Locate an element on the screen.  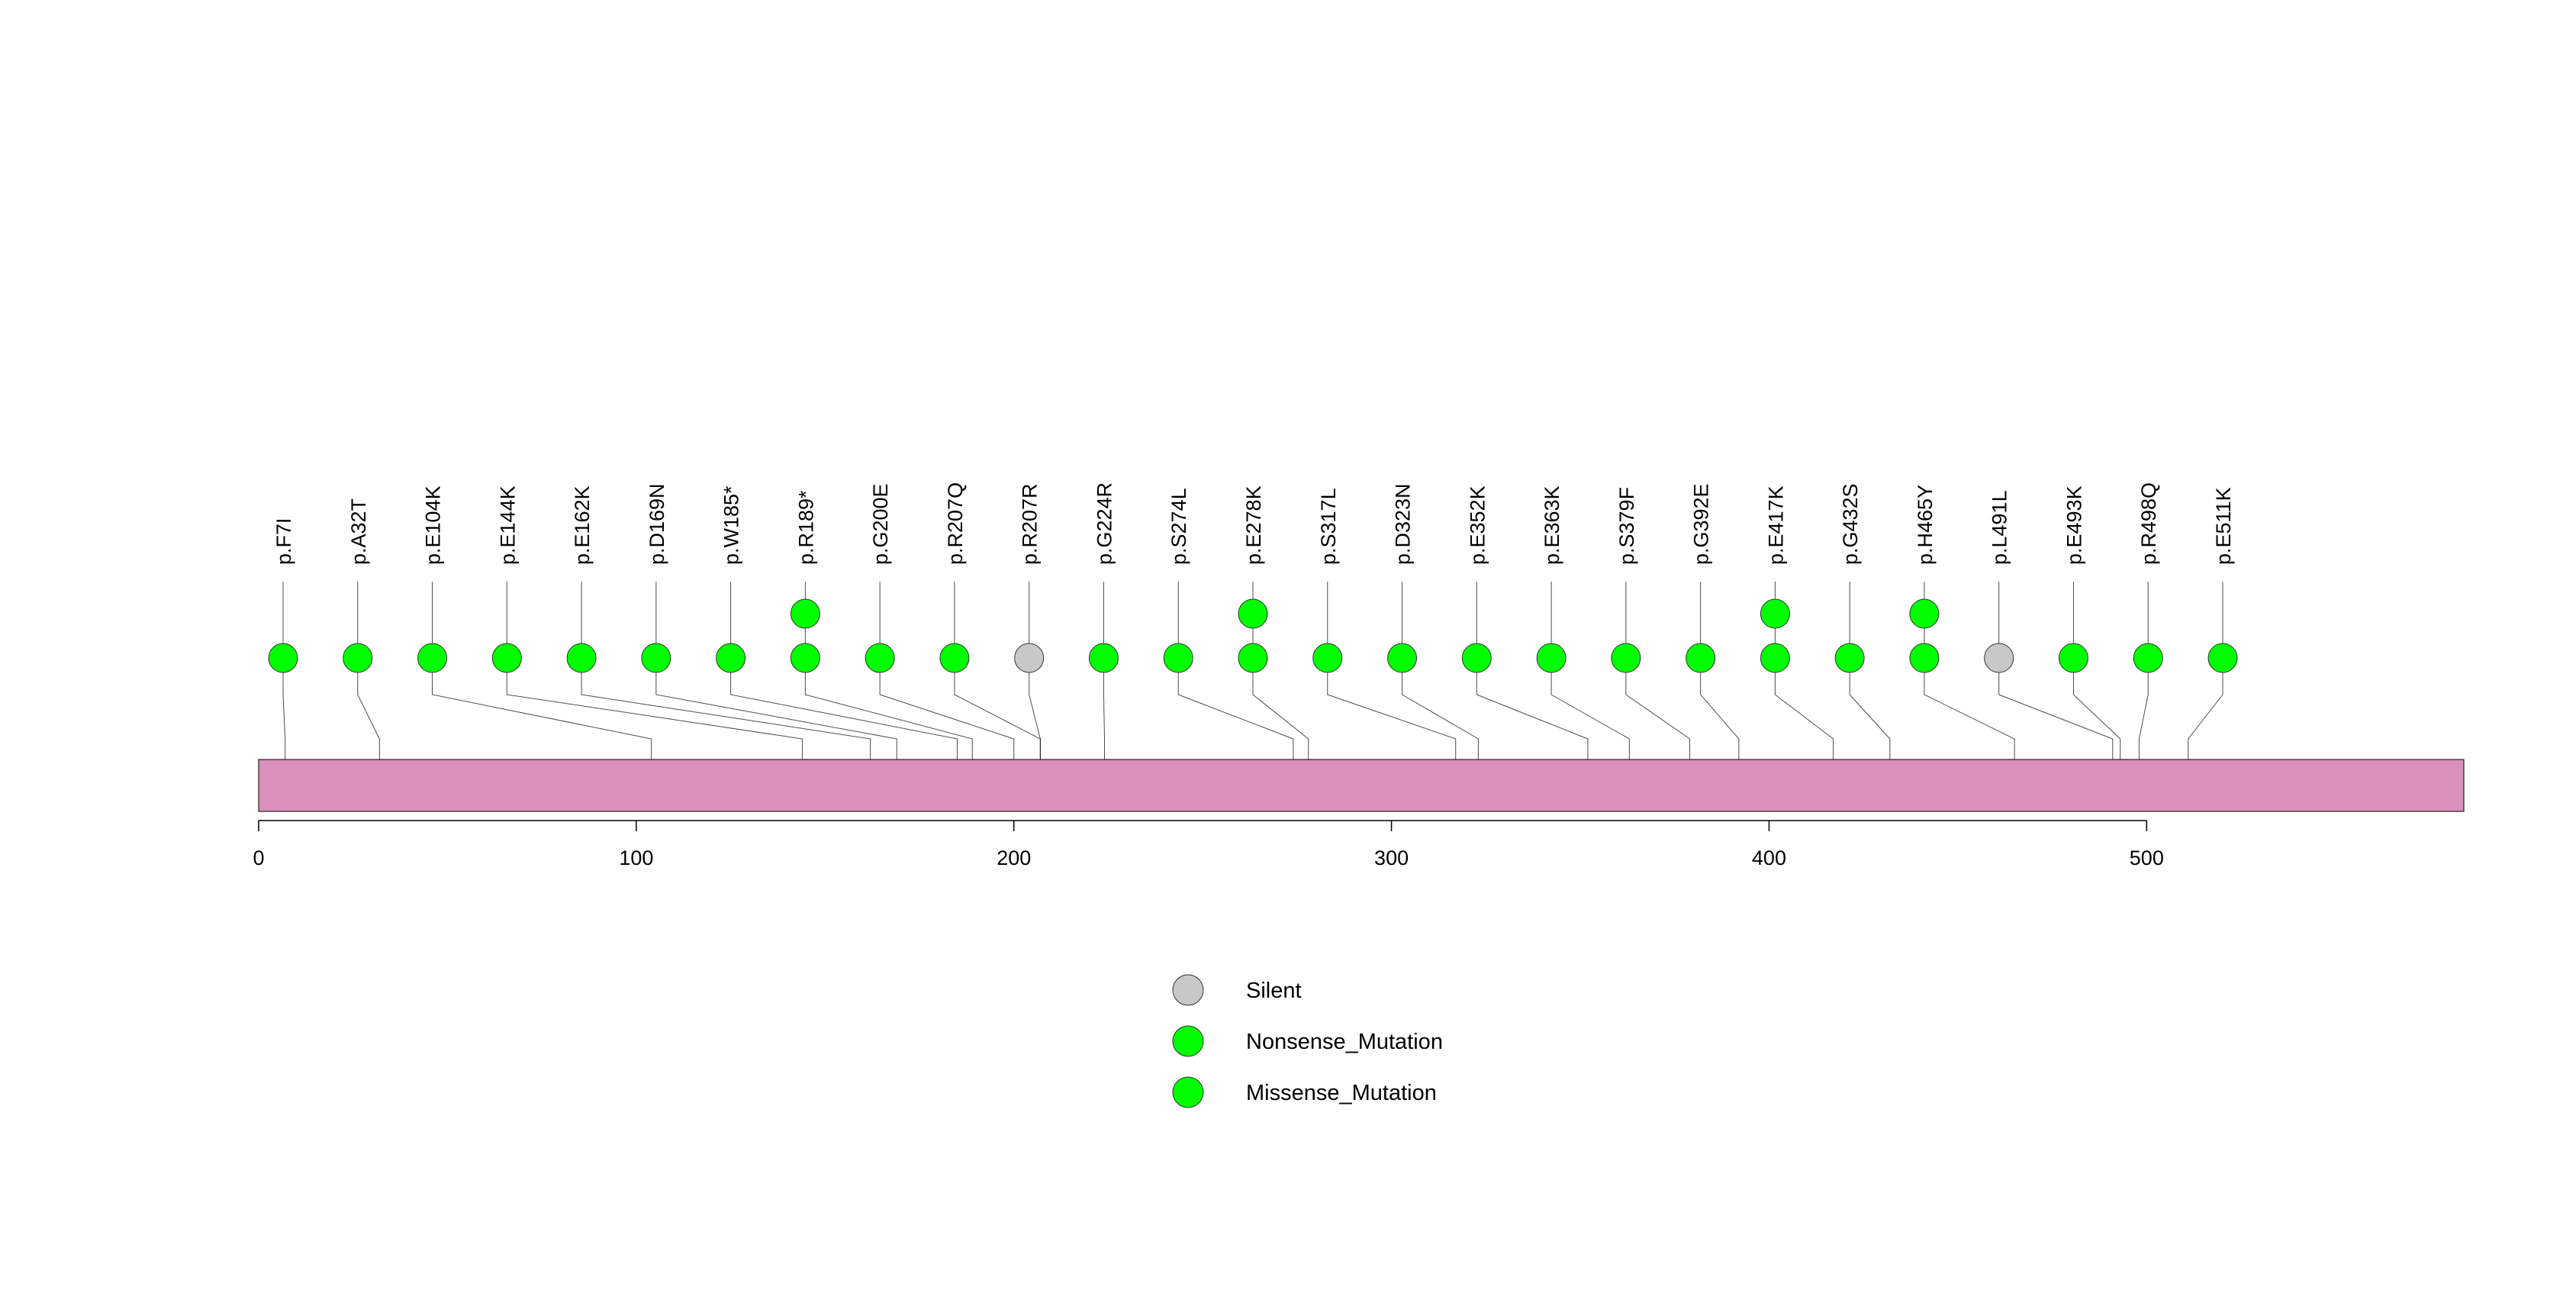
mutation-label: p.E162K is located at coordinates (582, 525).